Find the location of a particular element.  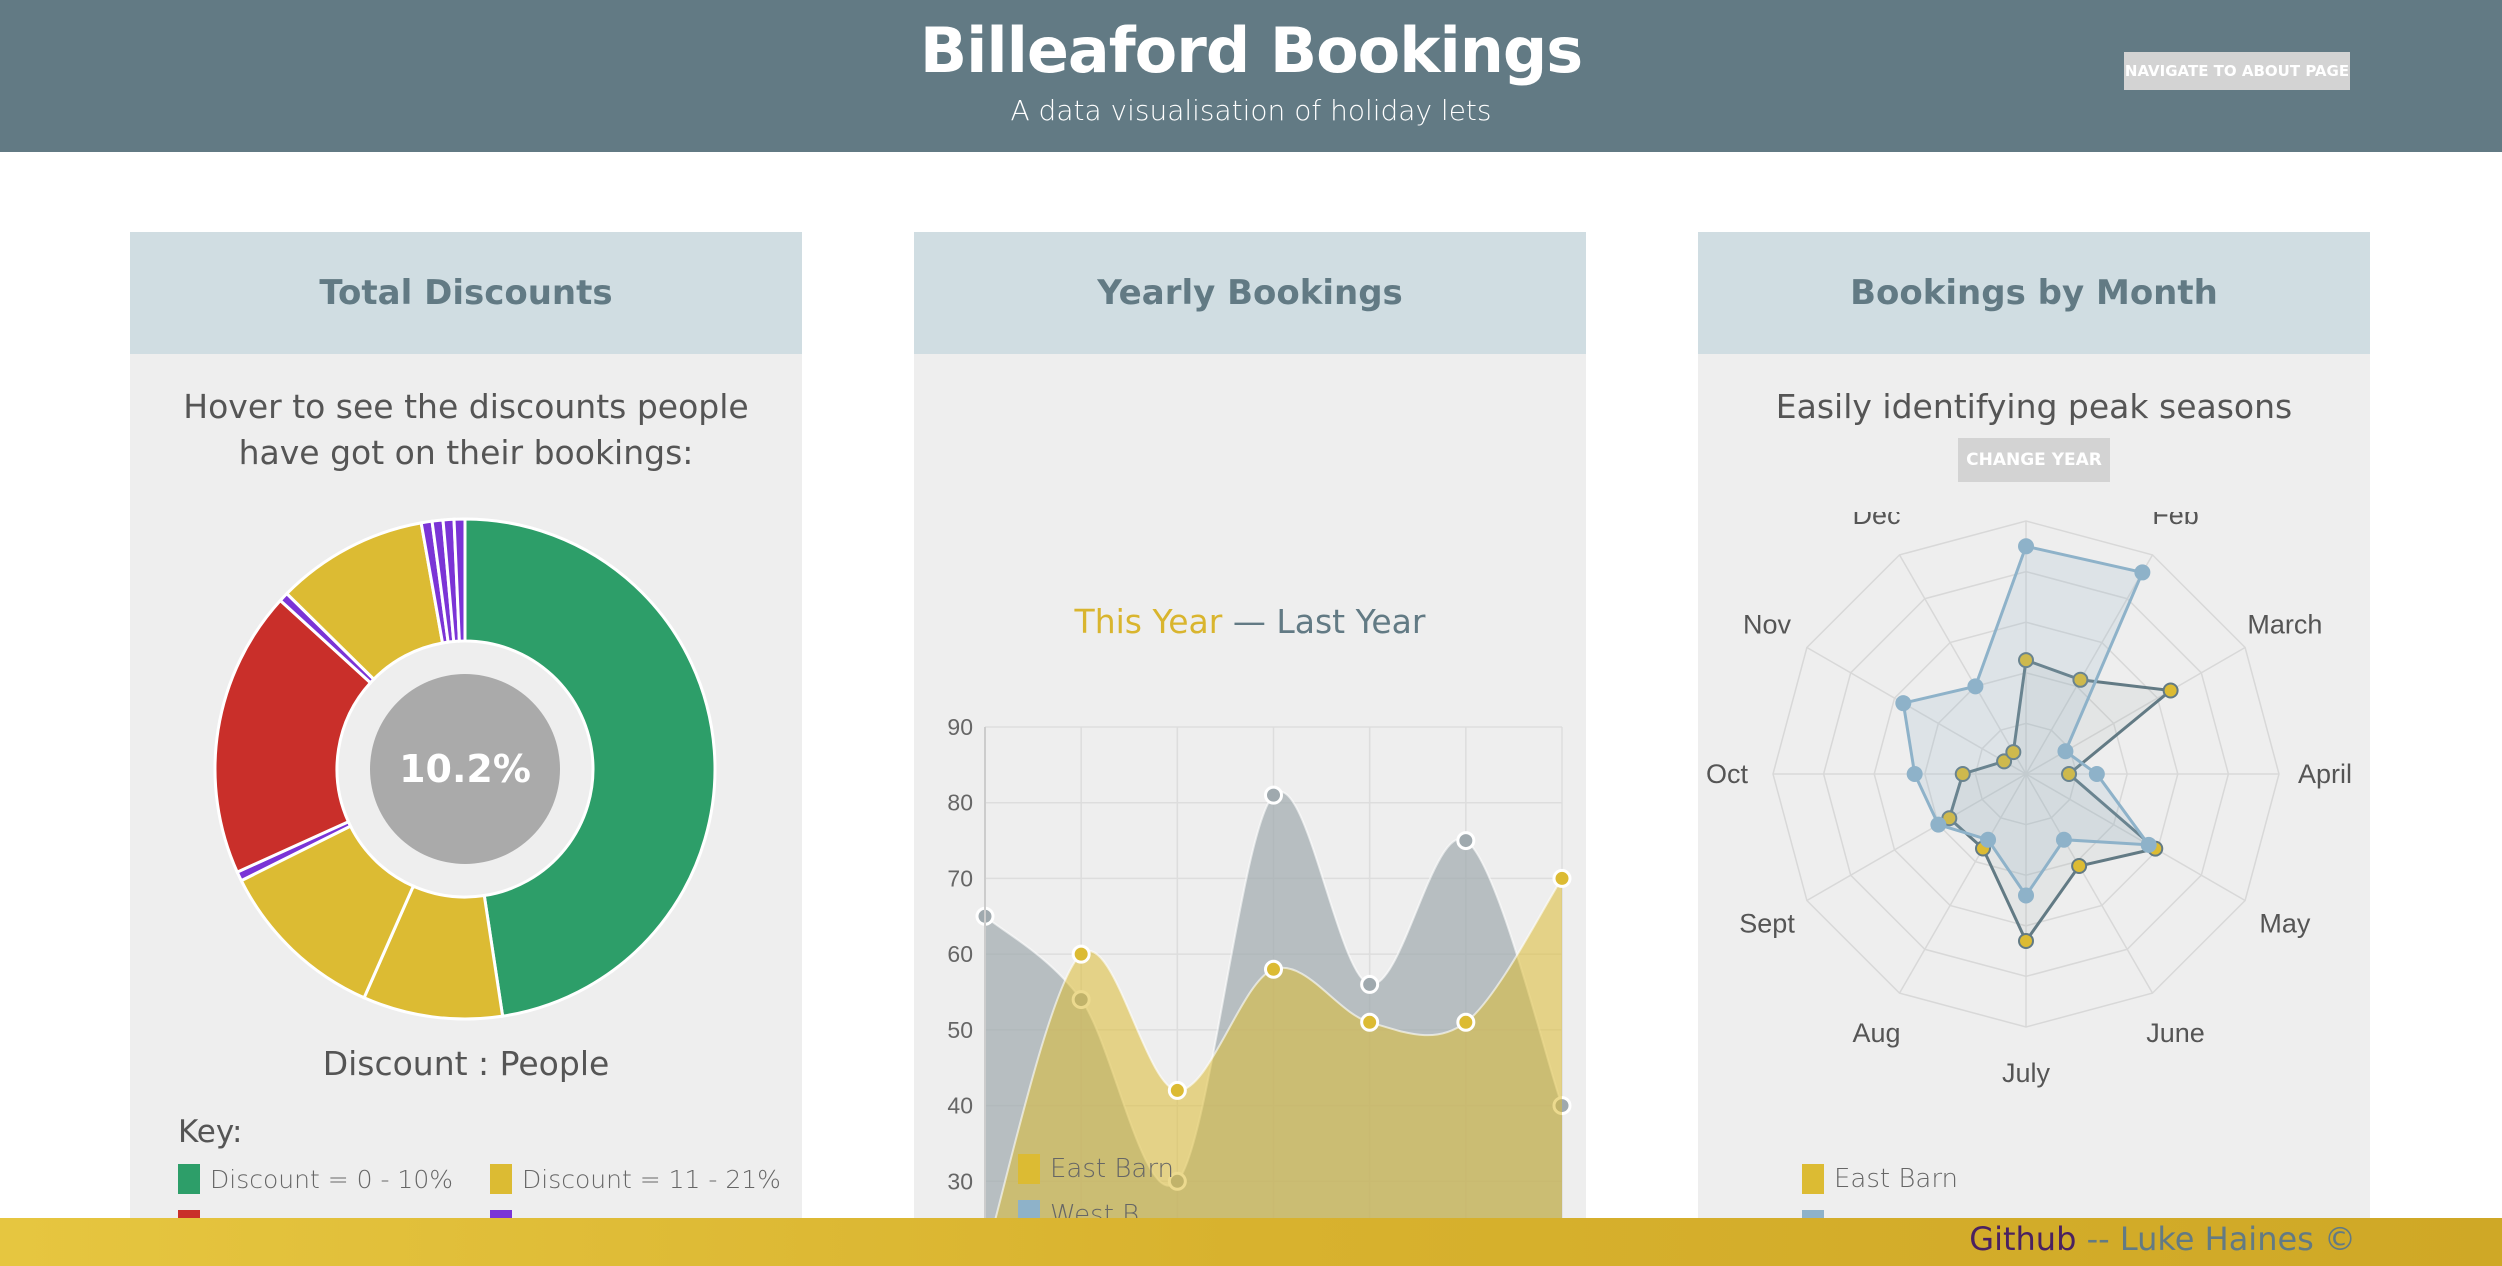

site-subtitle: A data visualisation of holiday lets is located at coordinates (1251, 110).